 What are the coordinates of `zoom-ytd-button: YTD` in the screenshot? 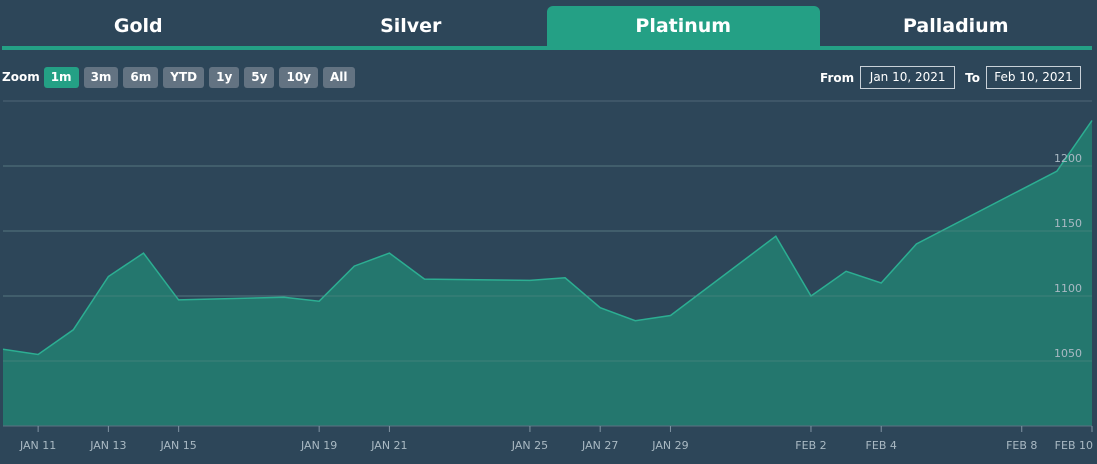 It's located at (184, 77).